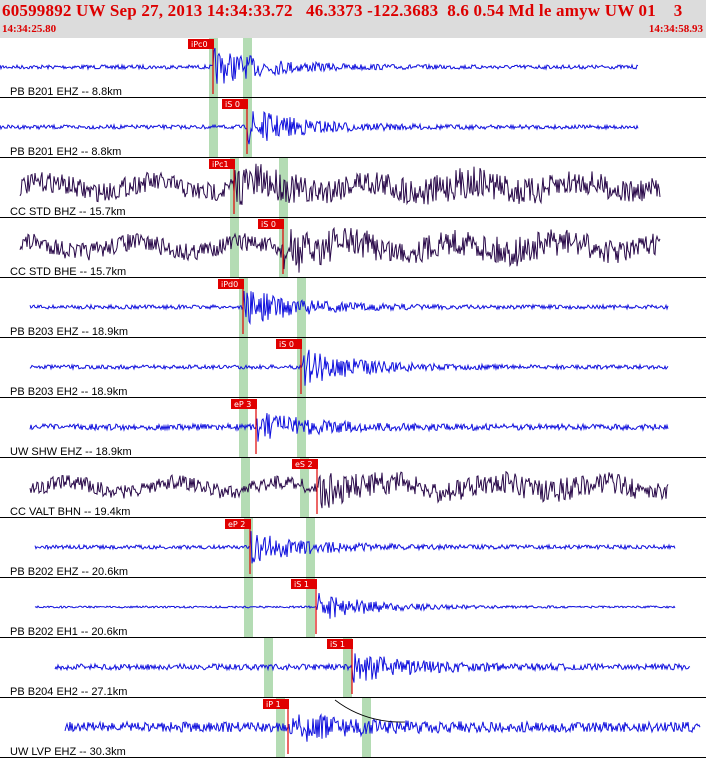  I want to click on station-label: UW LVP EHZ -- 30.3km, so click(68, 752).